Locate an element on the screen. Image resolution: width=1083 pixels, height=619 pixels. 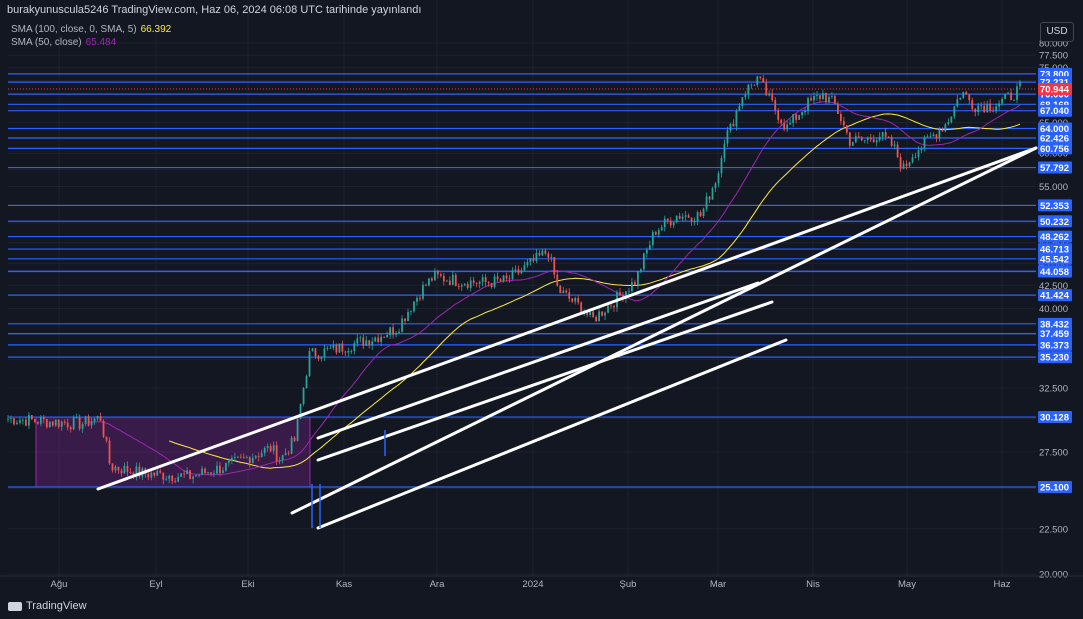
time-axis: Ağu Eyl Eki Kas Ara 2024 Şub Mar Nis May Haz is located at coordinates (541, 582).